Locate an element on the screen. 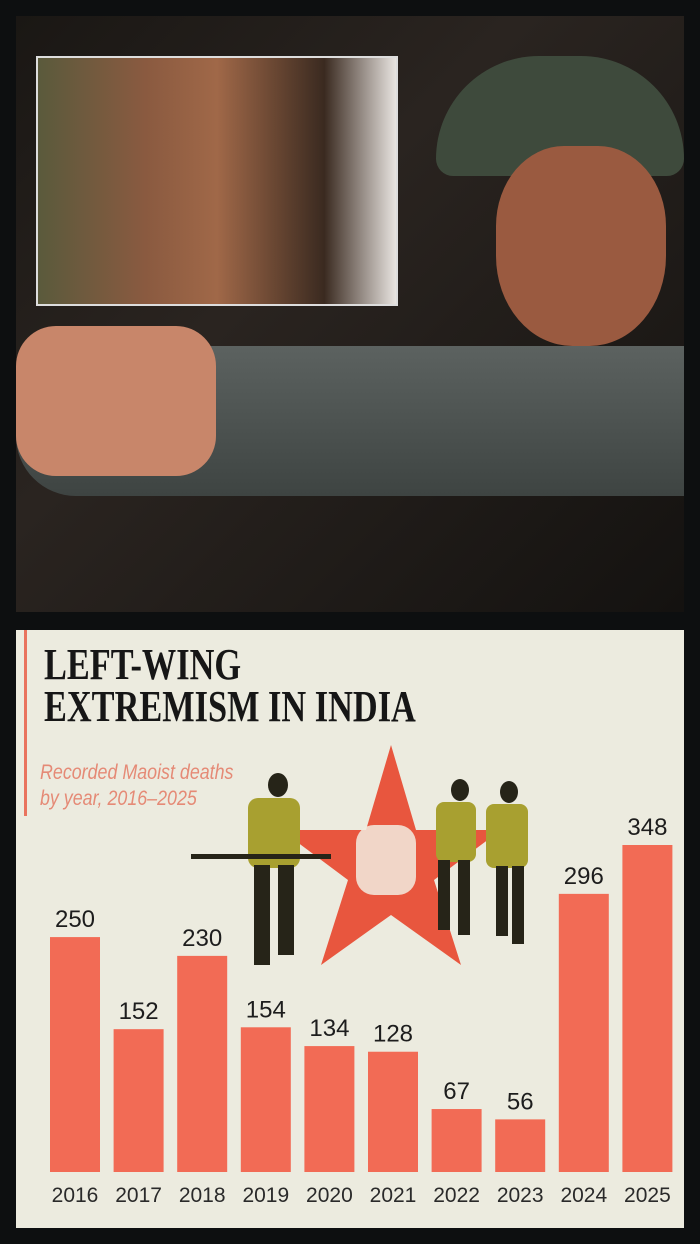 Image resolution: width=700 pixels, height=1244 pixels. x-tick-2024: 2024 is located at coordinates (583, 1195).